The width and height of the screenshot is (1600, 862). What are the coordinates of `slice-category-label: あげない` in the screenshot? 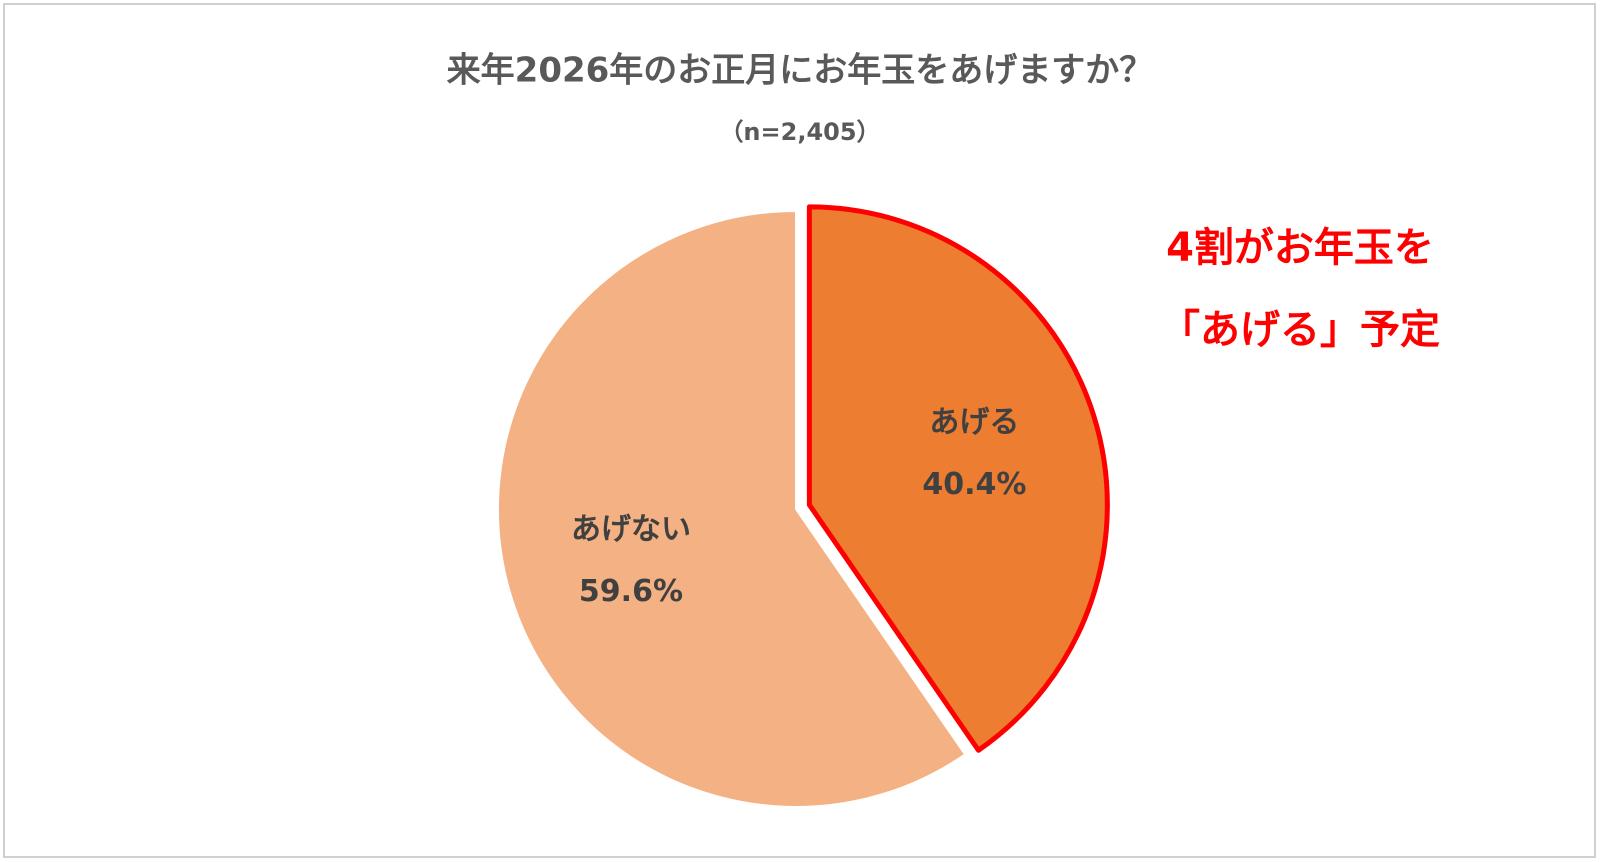 It's located at (631, 529).